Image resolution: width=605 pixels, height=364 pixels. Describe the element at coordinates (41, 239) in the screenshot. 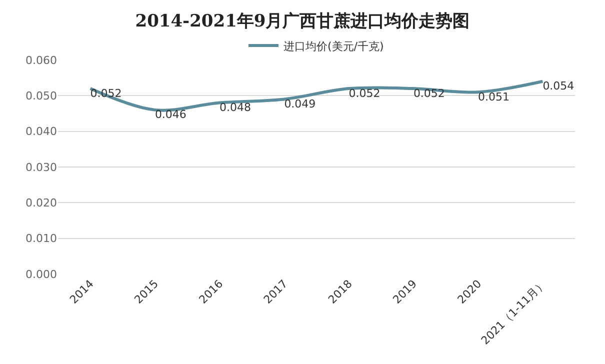

I see `y-tick-label: 0.010` at that location.